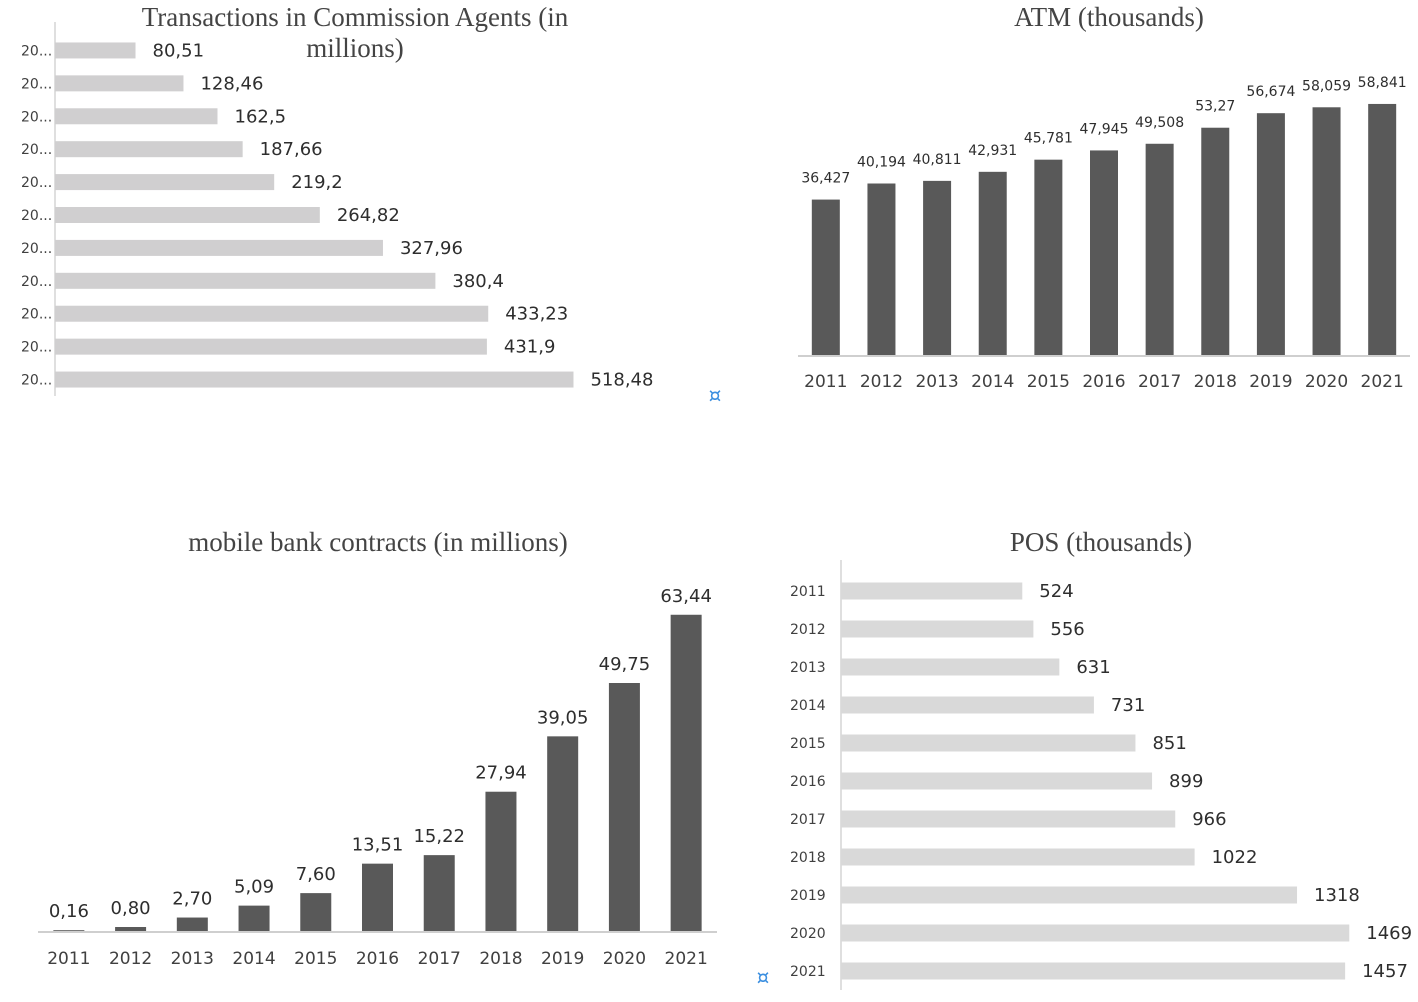 The image size is (1418, 1002). What do you see at coordinates (621, 380) in the screenshot?
I see `agents-data-label: 518,48` at bounding box center [621, 380].